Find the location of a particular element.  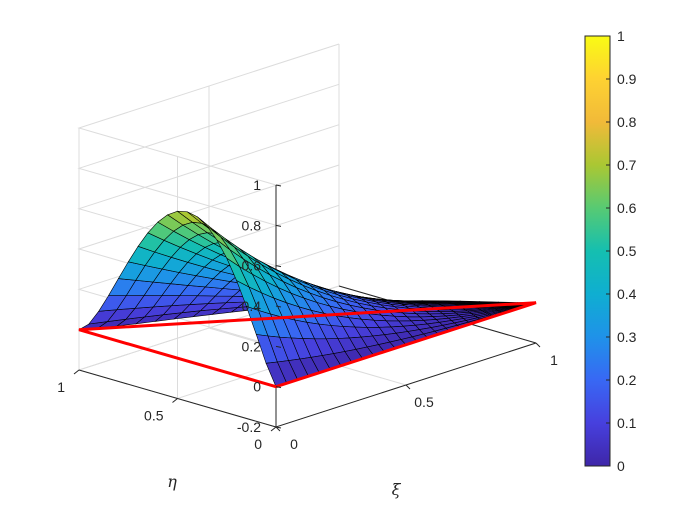

x-tick-label: 0.5 is located at coordinates (424, 402).